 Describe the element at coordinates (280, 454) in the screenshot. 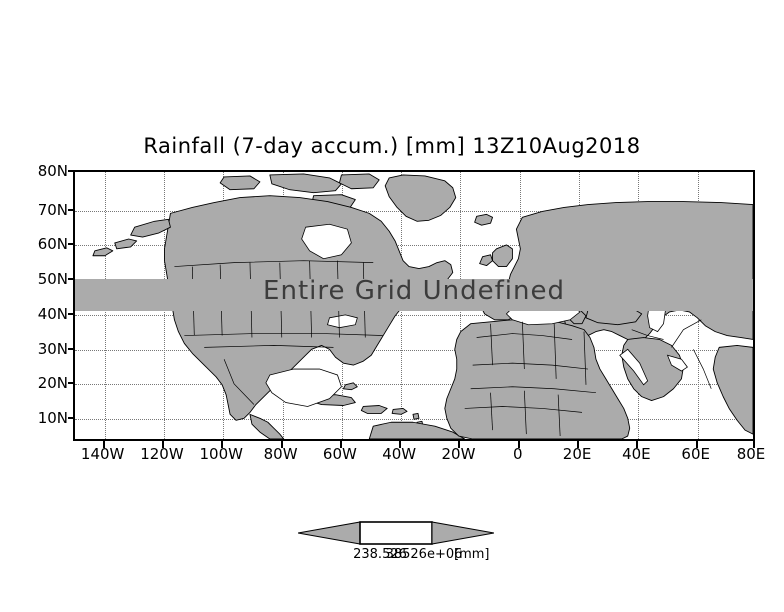

I see `x-tick-label-80w: 80W` at that location.